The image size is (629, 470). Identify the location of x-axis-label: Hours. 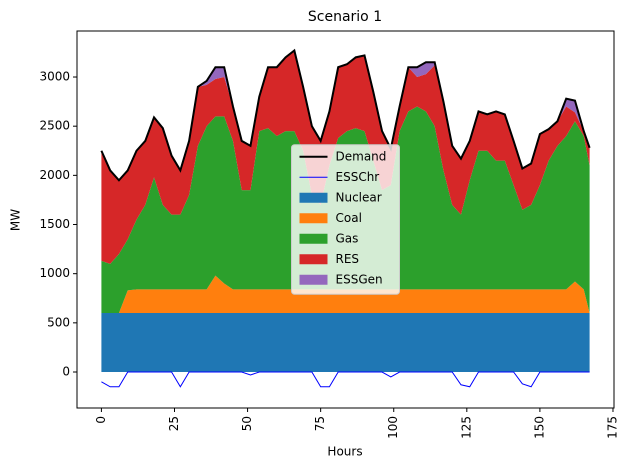
(344, 452).